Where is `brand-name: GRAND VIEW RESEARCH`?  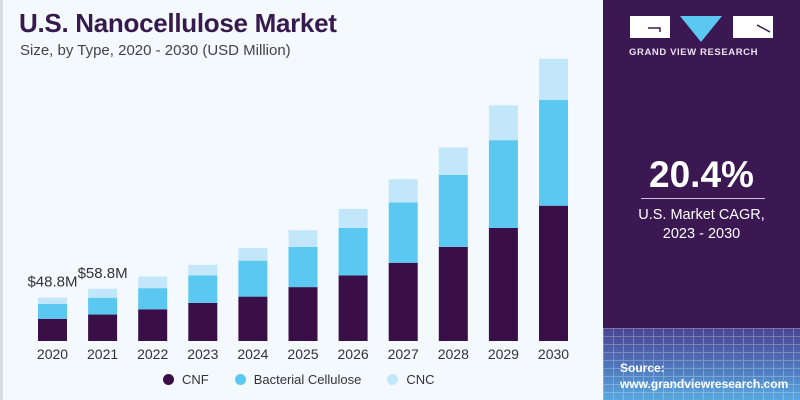 brand-name: GRAND VIEW RESEARCH is located at coordinates (694, 52).